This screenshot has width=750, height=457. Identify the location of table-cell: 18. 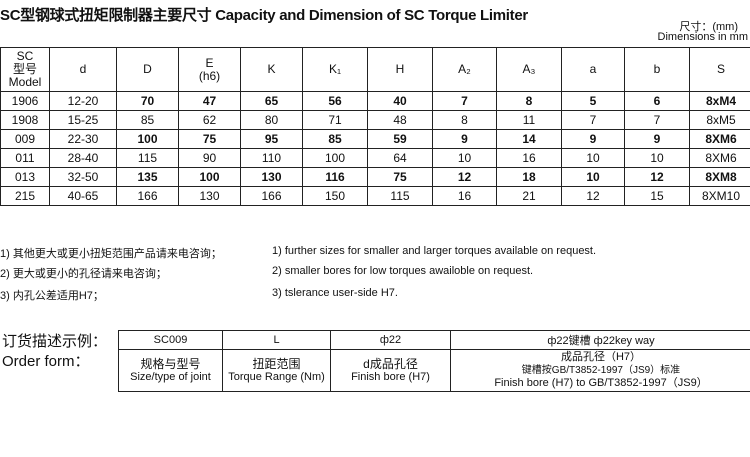
(529, 177).